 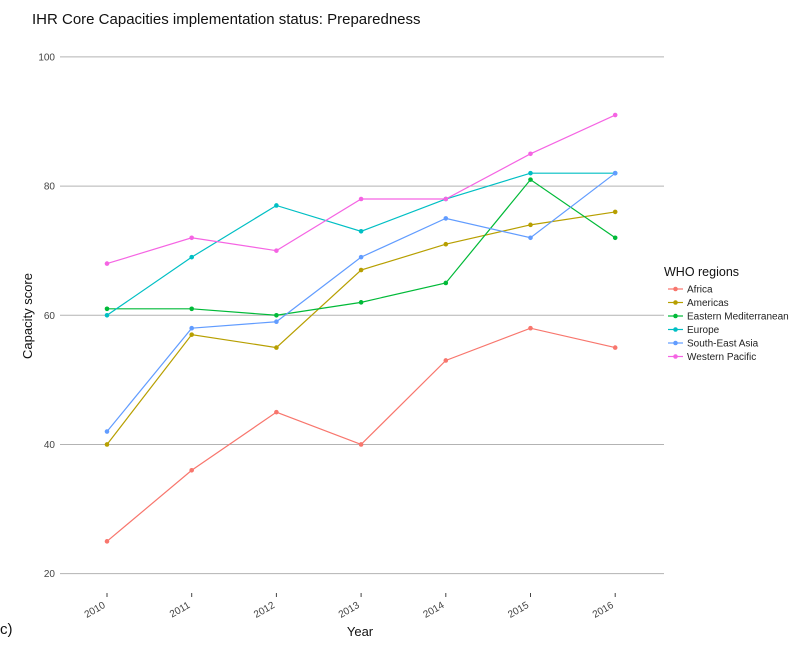 I want to click on y-axis-title: Capacity score, so click(x=27, y=316).